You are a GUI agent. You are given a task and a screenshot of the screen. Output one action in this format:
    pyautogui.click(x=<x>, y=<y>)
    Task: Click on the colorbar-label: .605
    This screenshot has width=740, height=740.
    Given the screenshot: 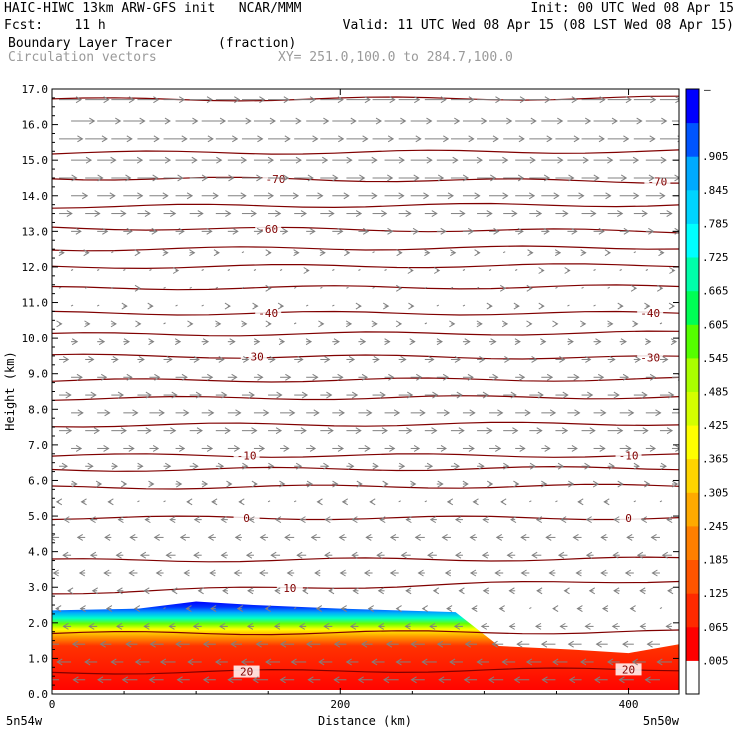 What is the action you would take?
    pyautogui.click(x=715, y=324)
    